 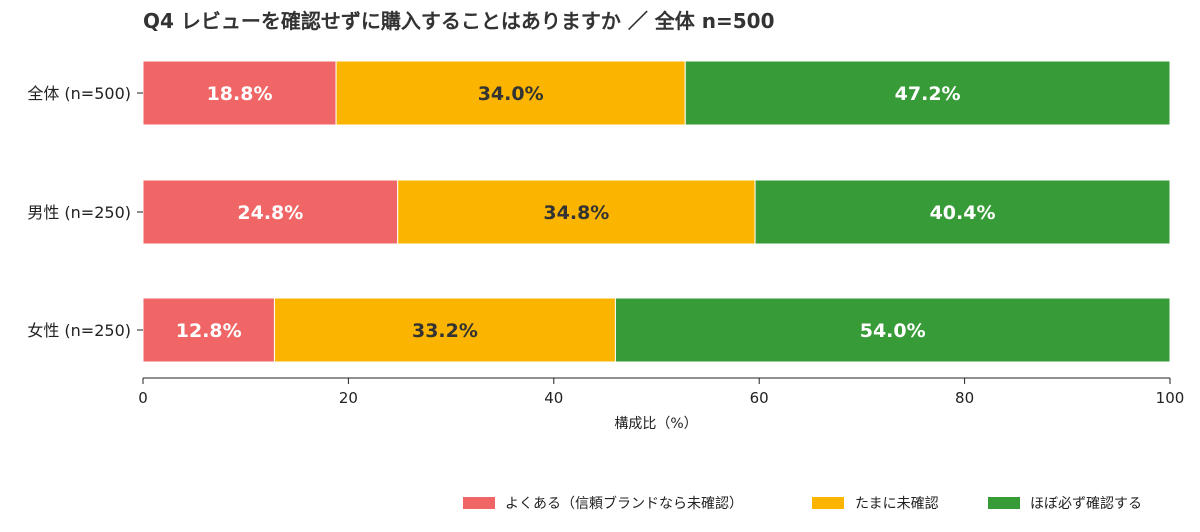 I want to click on data-label: 12.8%, so click(x=209, y=331).